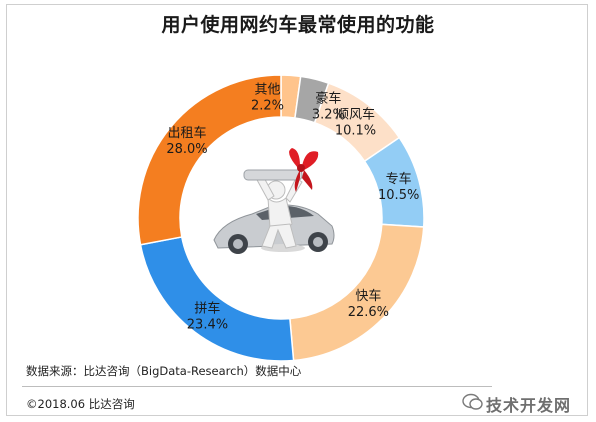  I want to click on watermark-text: 技术开发网, so click(529, 405).